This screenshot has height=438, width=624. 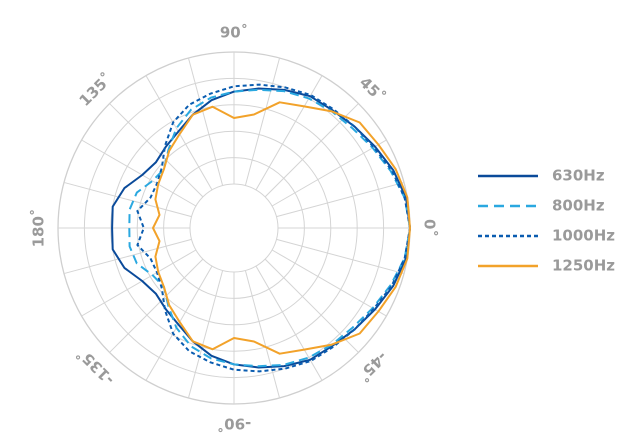 What do you see at coordinates (234, 424) in the screenshot?
I see `angle-label: -90˚` at bounding box center [234, 424].